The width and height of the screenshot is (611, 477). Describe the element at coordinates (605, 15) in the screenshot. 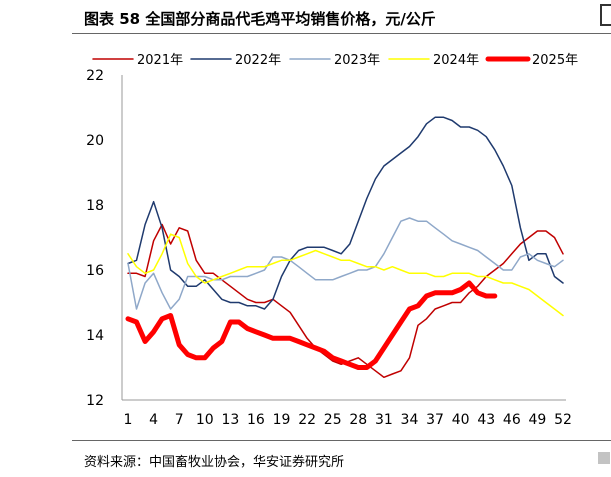

I see `next-figure-edge` at that location.